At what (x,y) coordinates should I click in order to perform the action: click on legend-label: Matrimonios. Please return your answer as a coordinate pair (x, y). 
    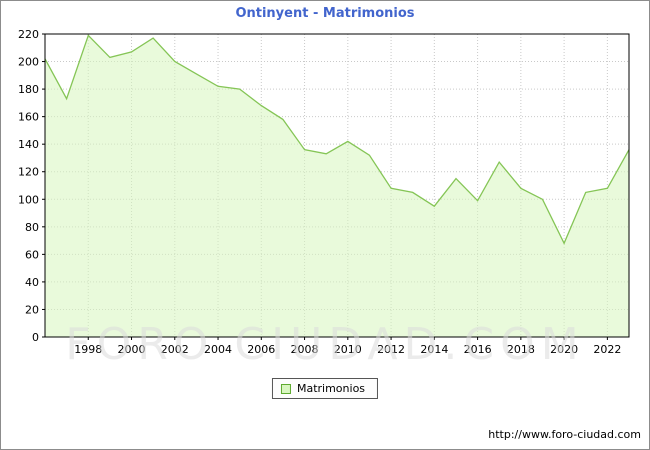
    Looking at the image, I should click on (331, 388).